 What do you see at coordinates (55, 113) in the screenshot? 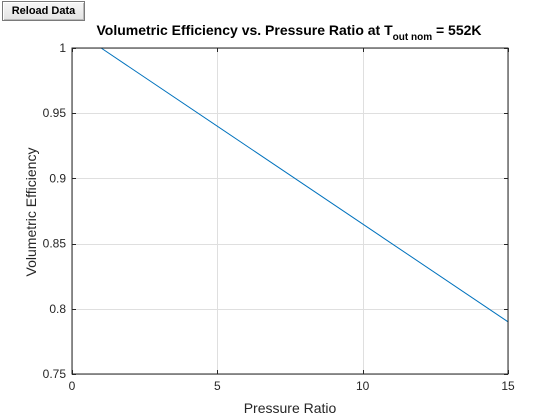
I see `y-tick-label: 0.95` at bounding box center [55, 113].